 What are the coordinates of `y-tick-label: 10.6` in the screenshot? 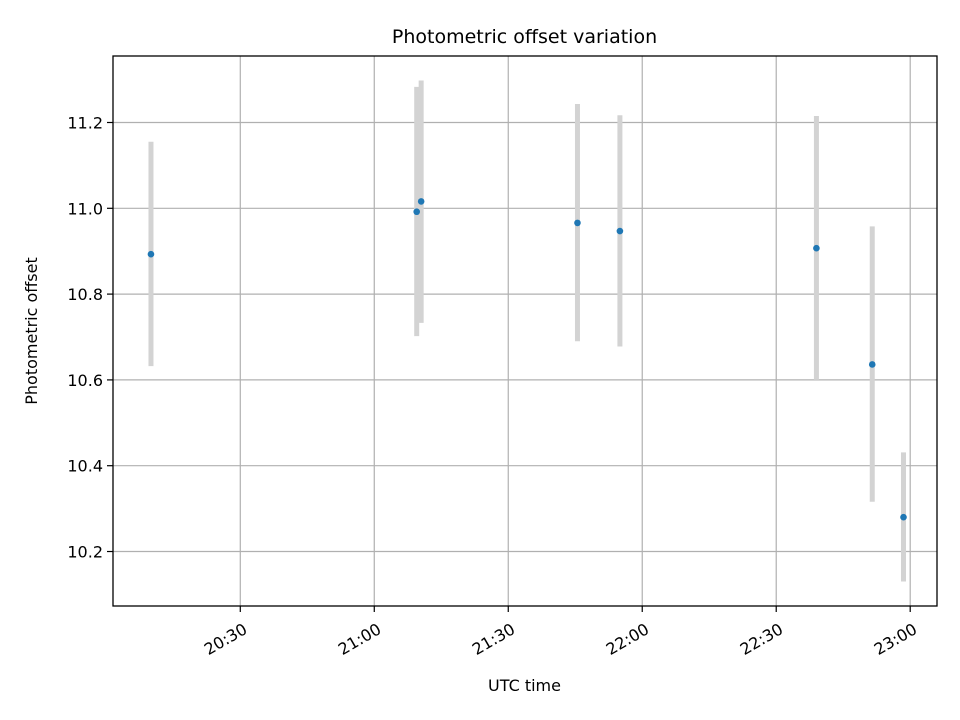 It's located at (85, 380).